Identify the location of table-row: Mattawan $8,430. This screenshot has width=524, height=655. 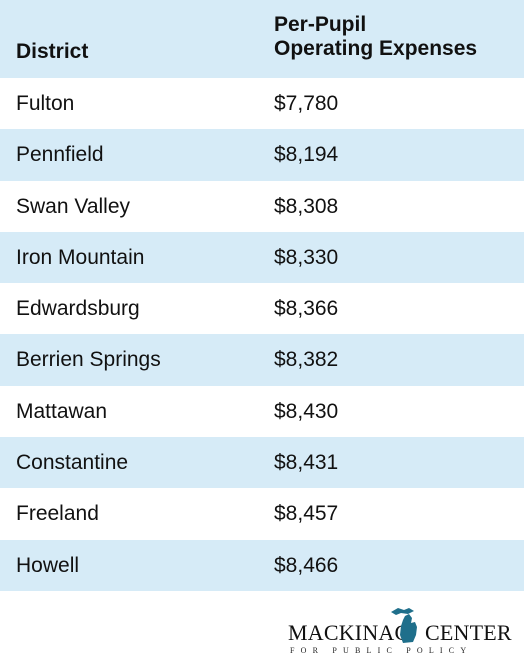
(262, 411).